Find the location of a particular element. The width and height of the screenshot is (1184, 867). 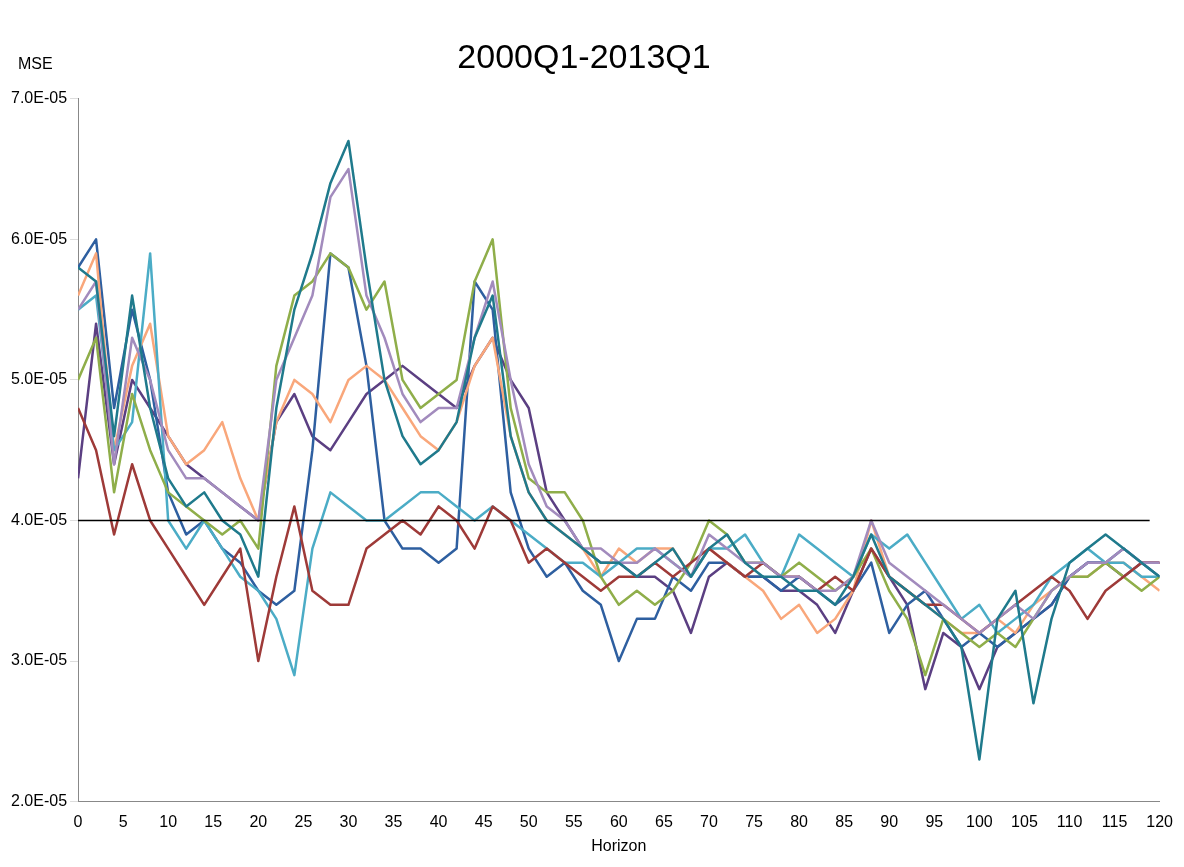

x-axis-title: Horizon is located at coordinates (619, 845).